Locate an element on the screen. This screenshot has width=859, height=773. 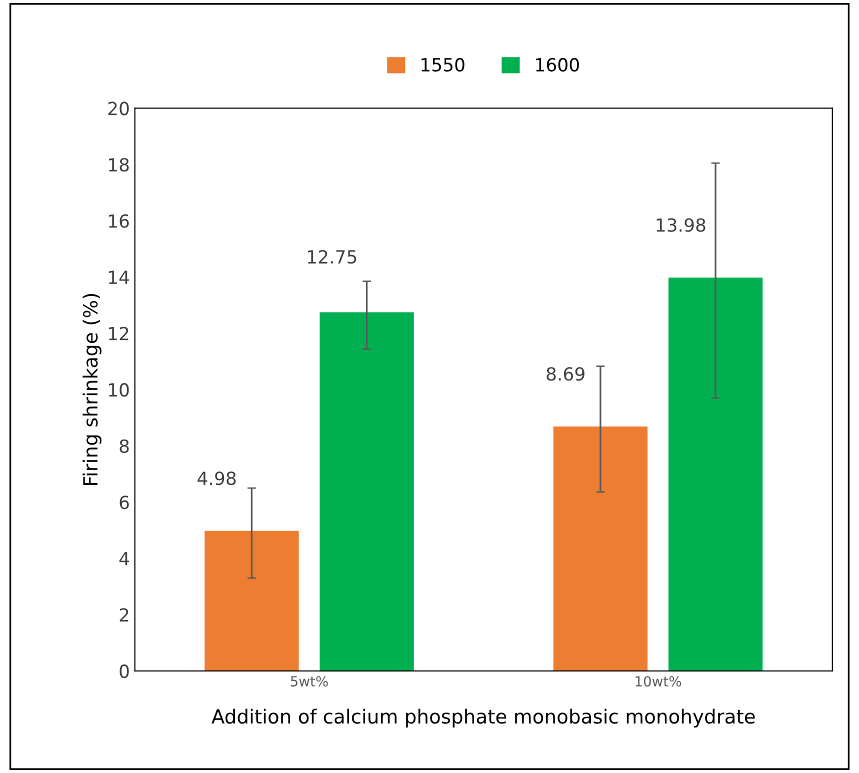
y-tick-label: 16 is located at coordinates (119, 221).